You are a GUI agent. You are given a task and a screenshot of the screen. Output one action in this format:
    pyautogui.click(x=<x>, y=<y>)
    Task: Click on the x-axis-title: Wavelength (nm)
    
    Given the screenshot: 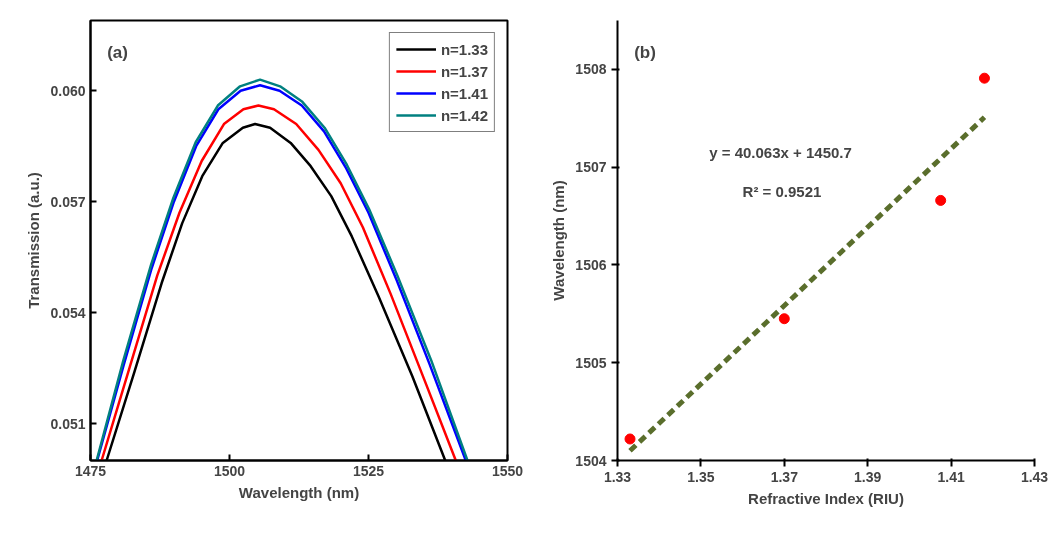 What is the action you would take?
    pyautogui.click(x=299, y=492)
    